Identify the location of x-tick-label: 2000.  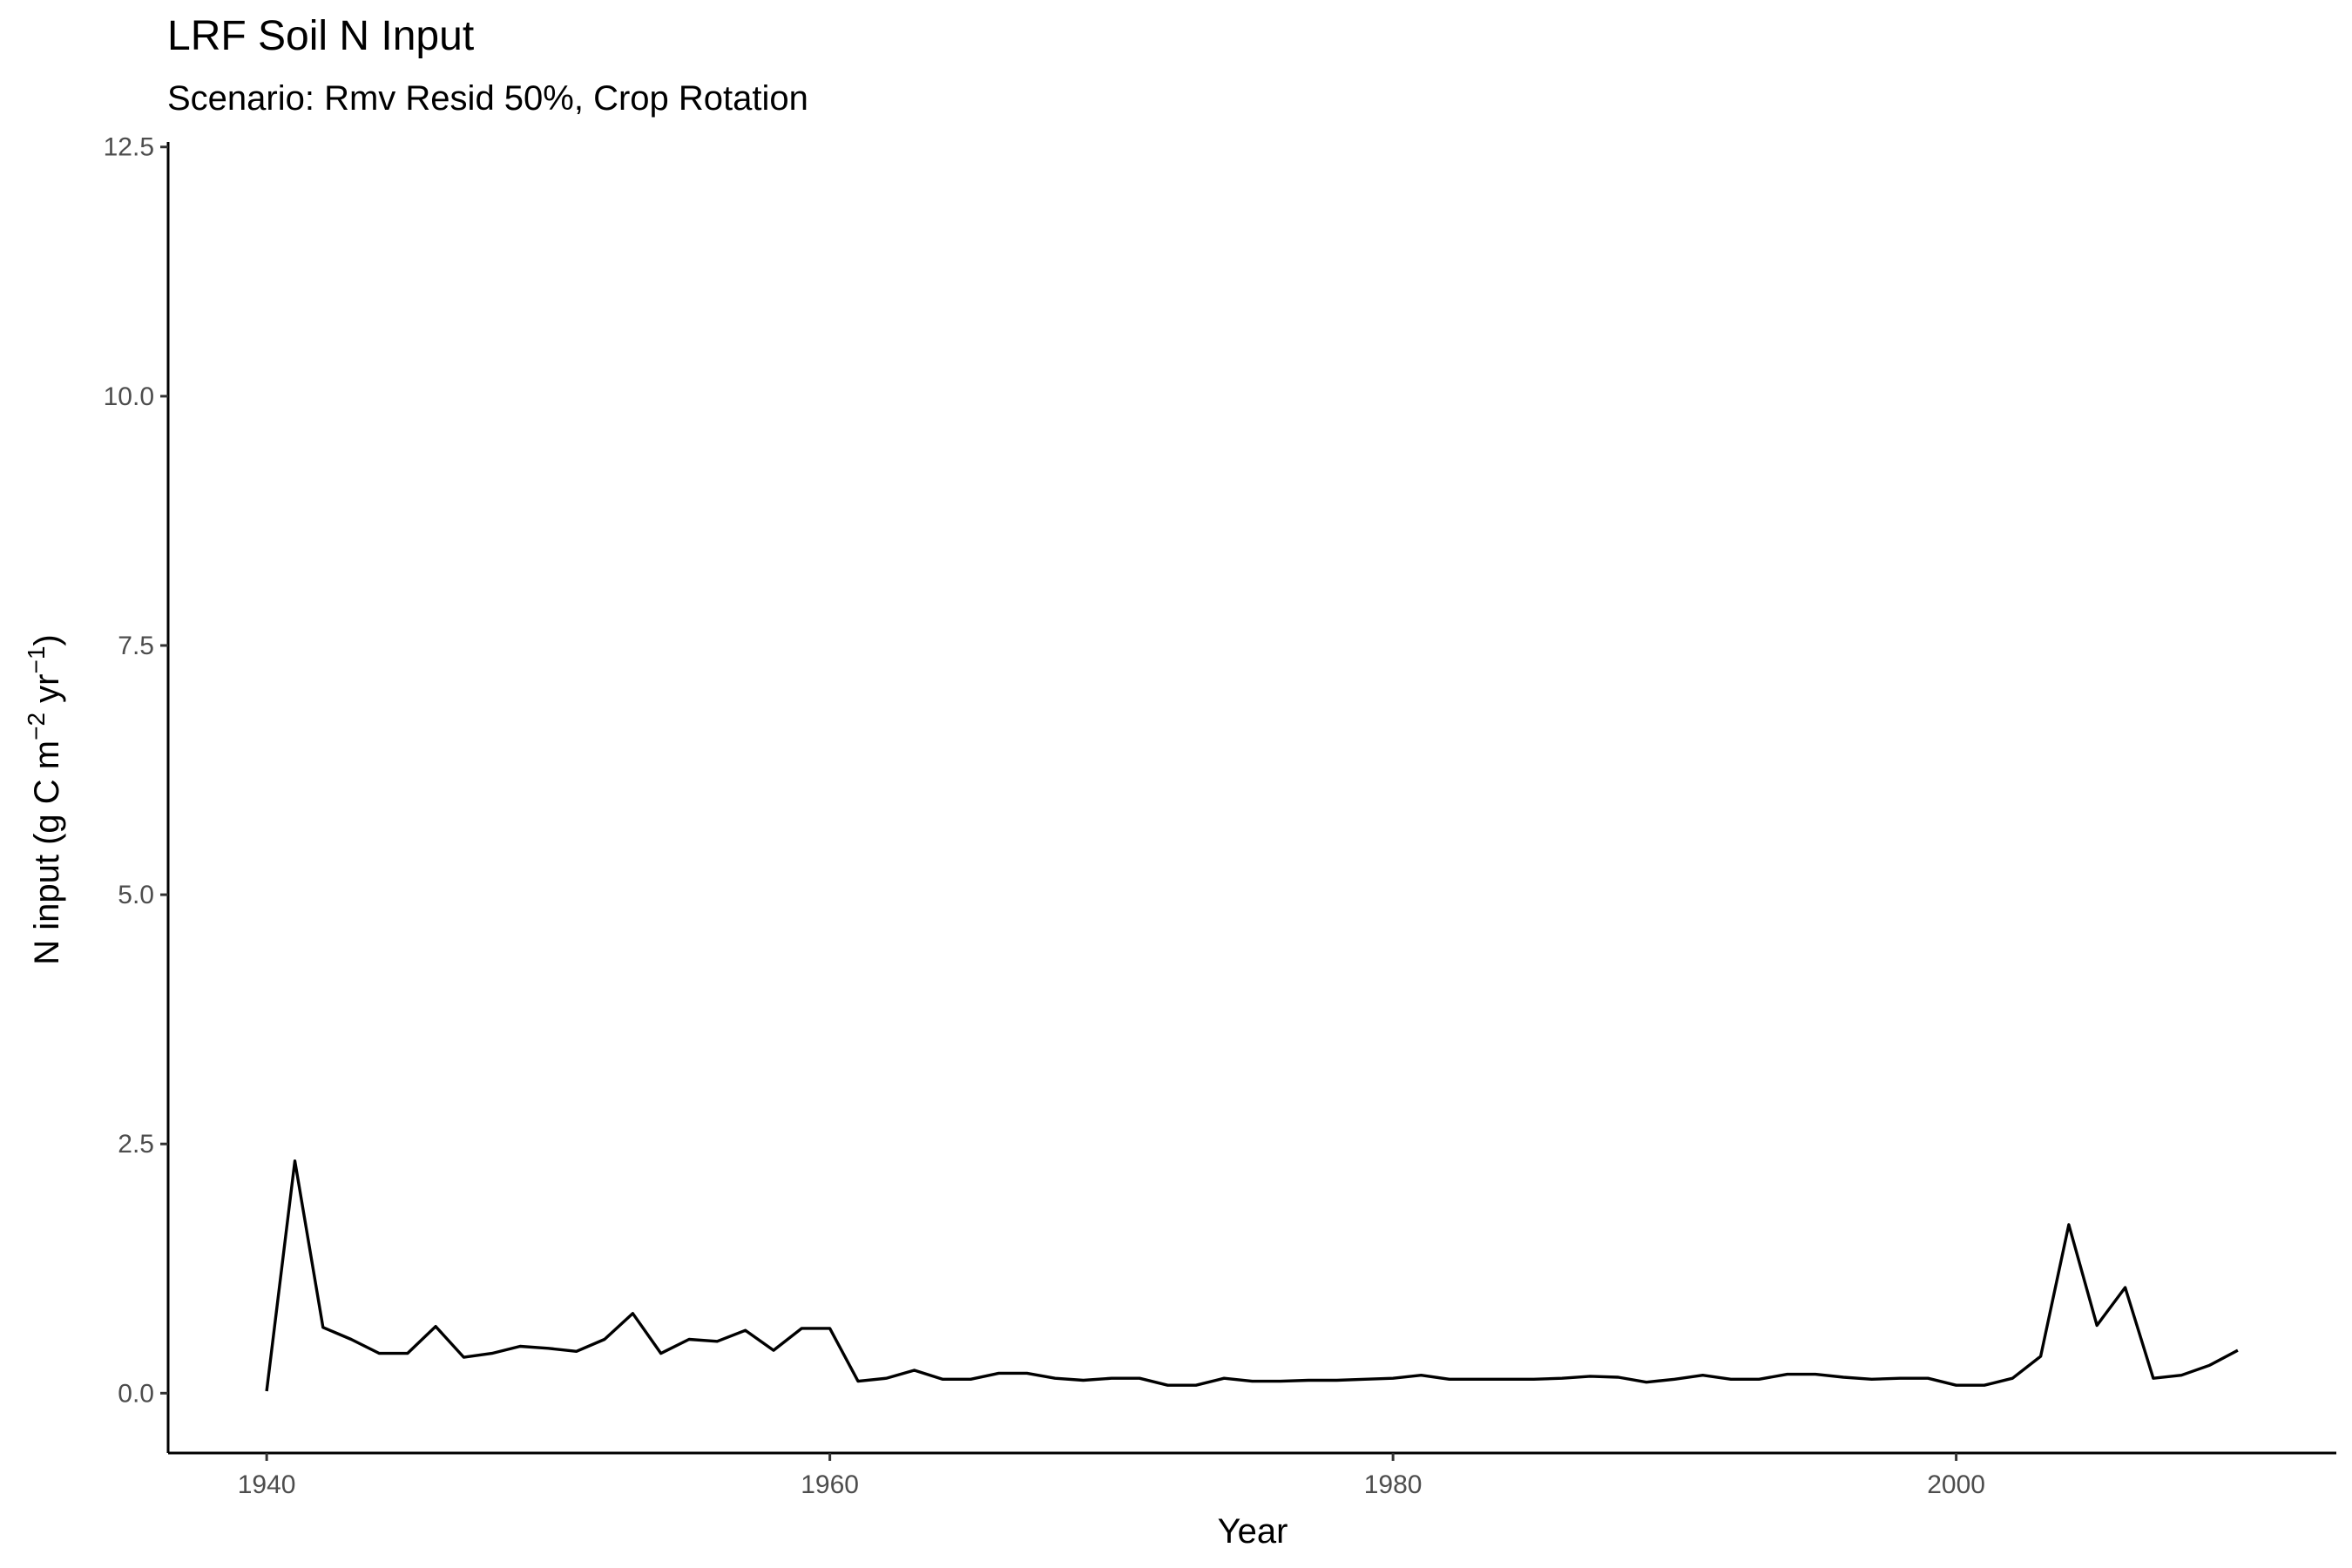
(1956, 1484).